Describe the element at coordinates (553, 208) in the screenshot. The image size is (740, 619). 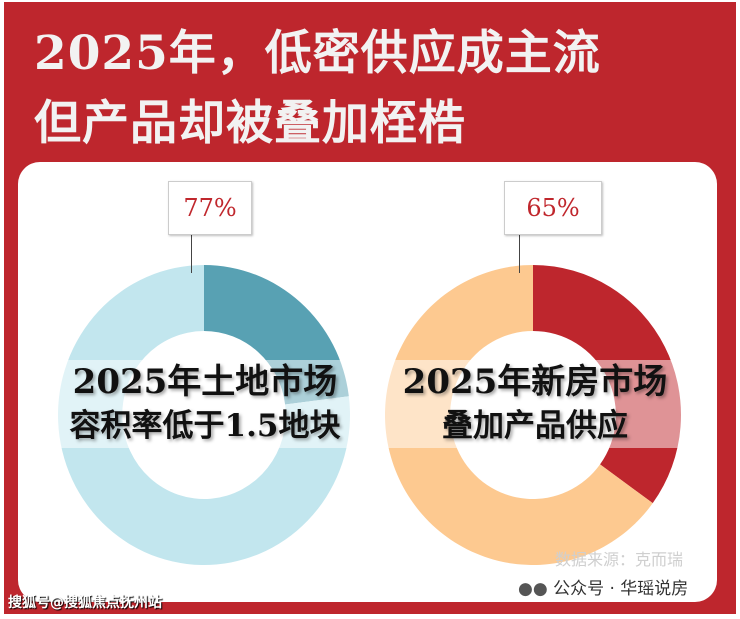
I see `callout-right: 65%` at that location.